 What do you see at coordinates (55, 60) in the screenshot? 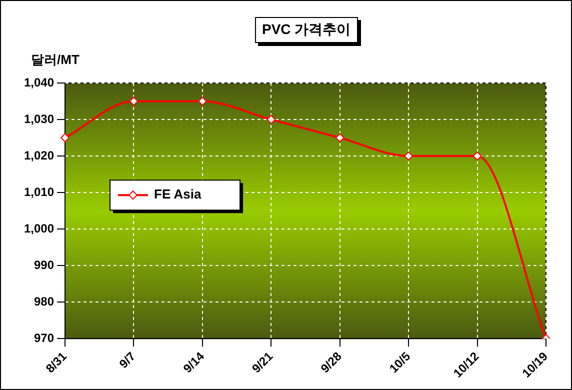
I see `y-axis-title: 달러/MT` at bounding box center [55, 60].